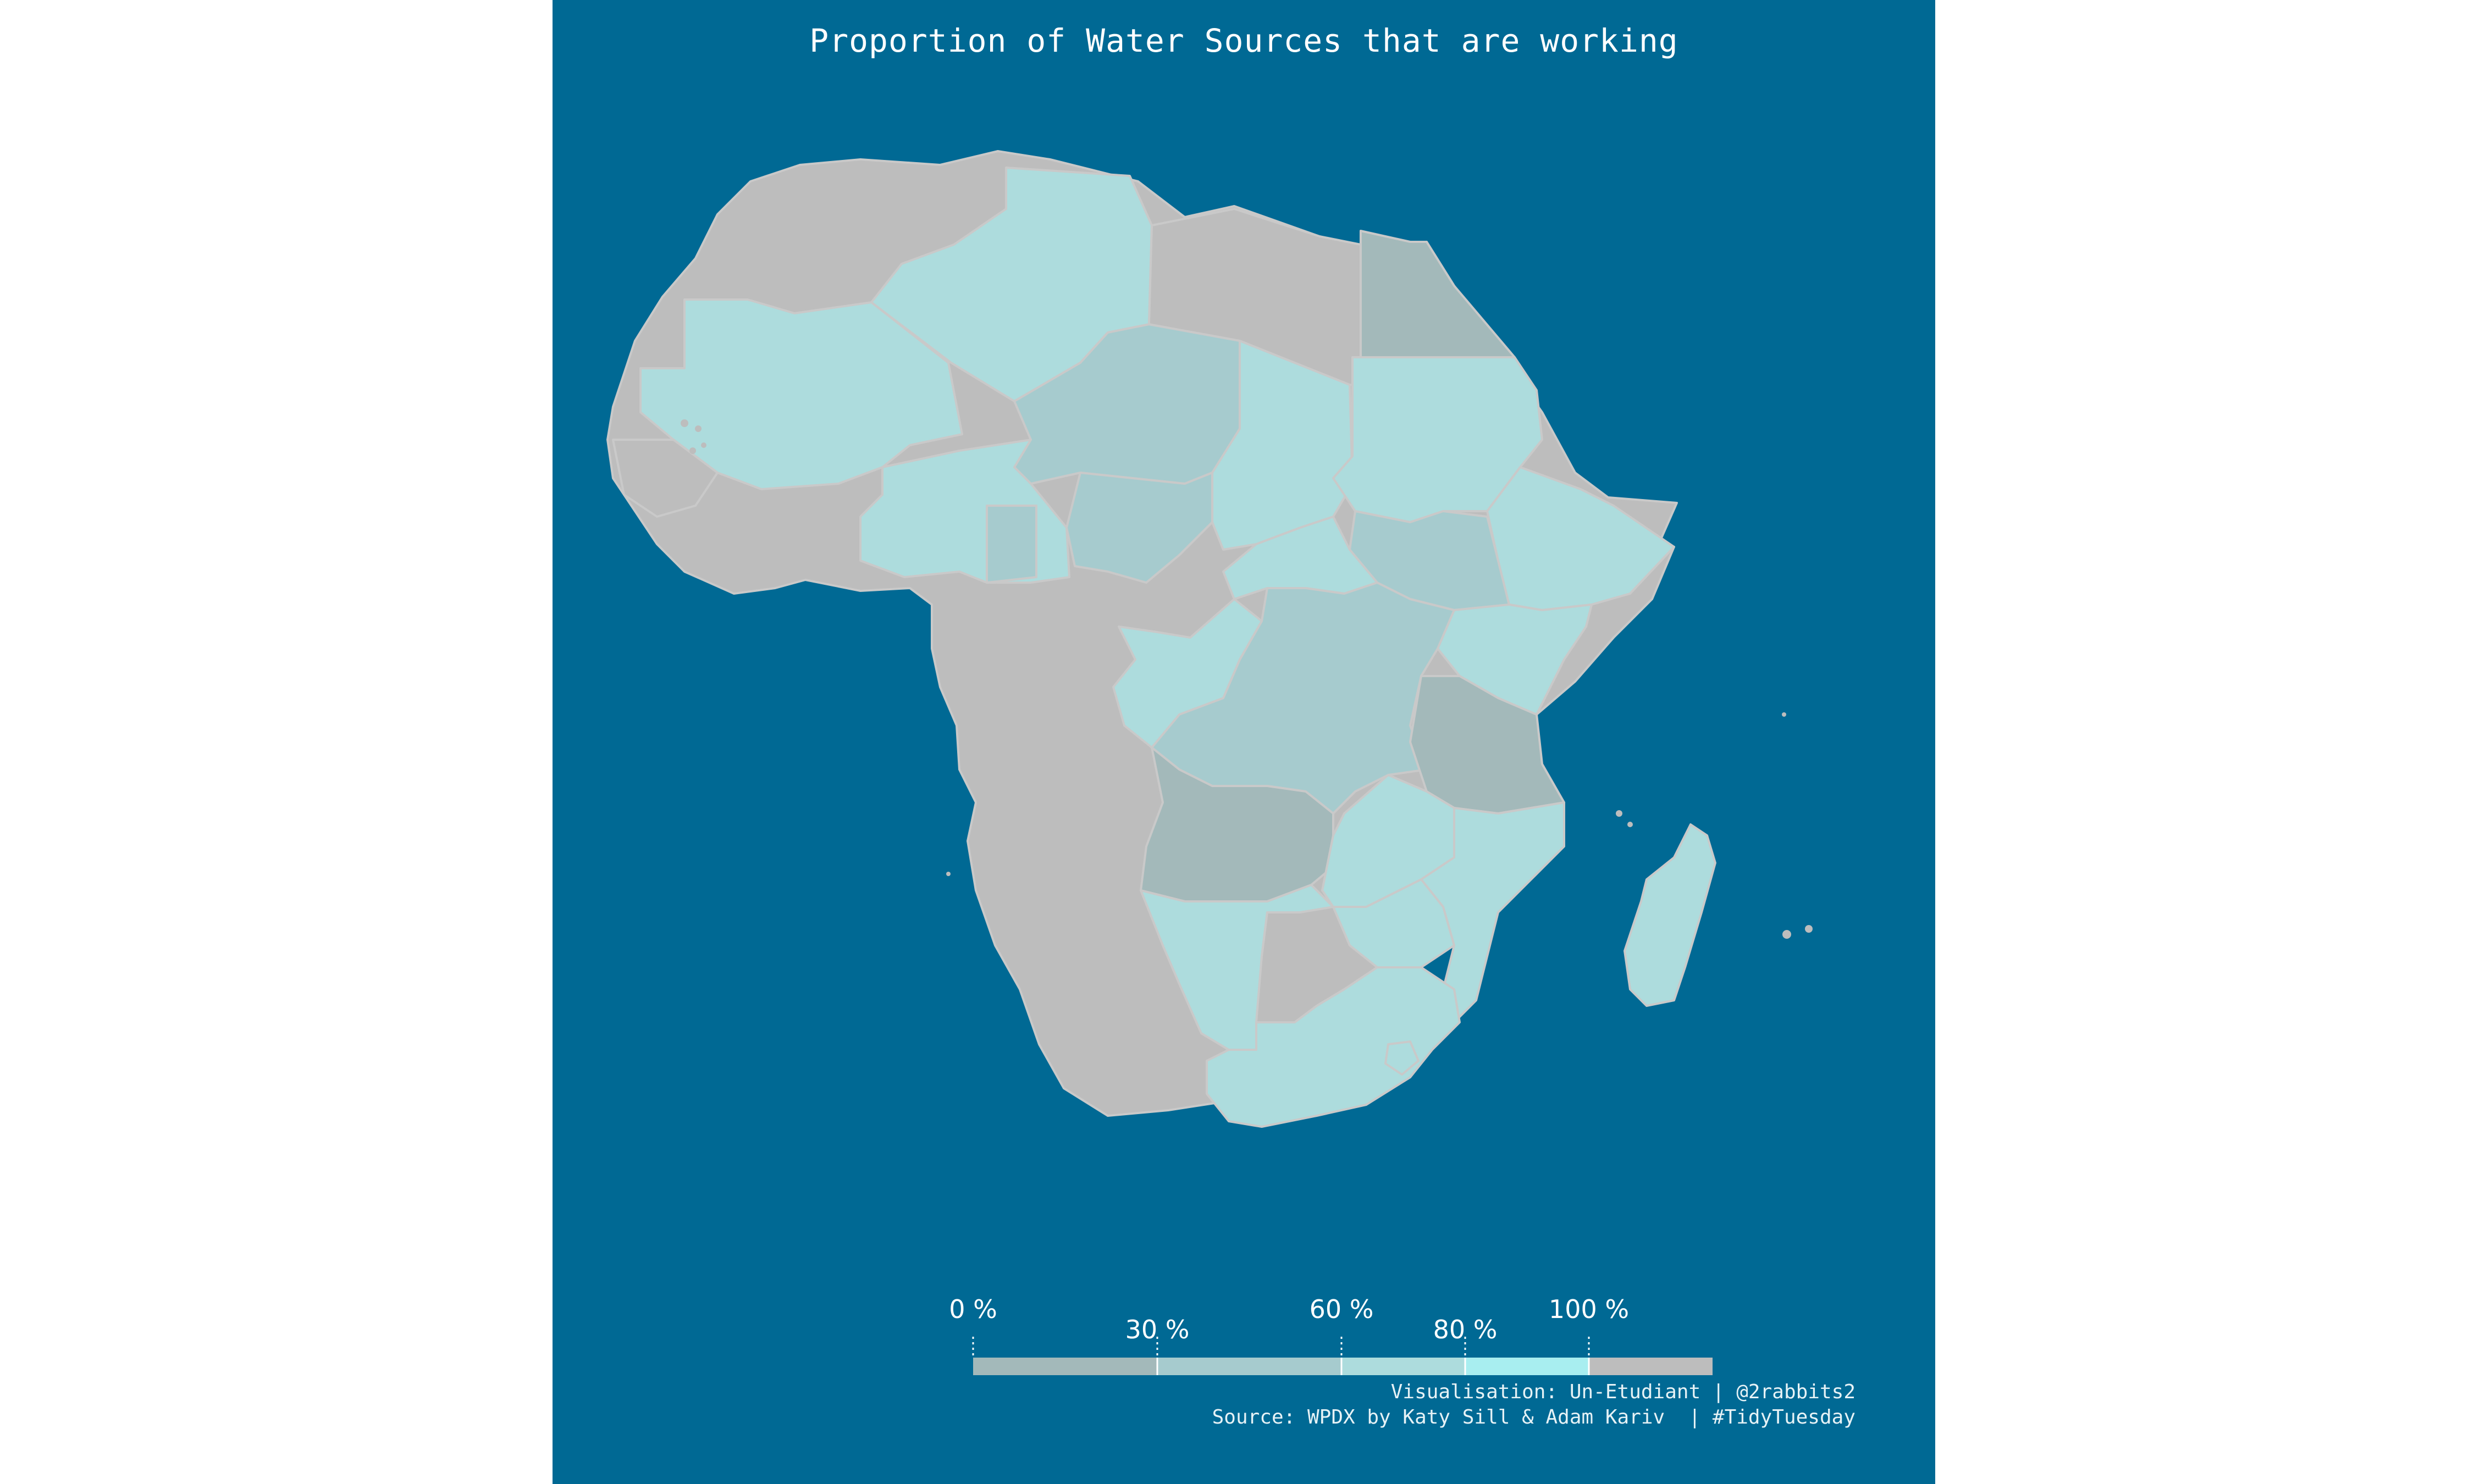  What do you see at coordinates (1187, 673) in the screenshot?
I see `country-congo` at bounding box center [1187, 673].